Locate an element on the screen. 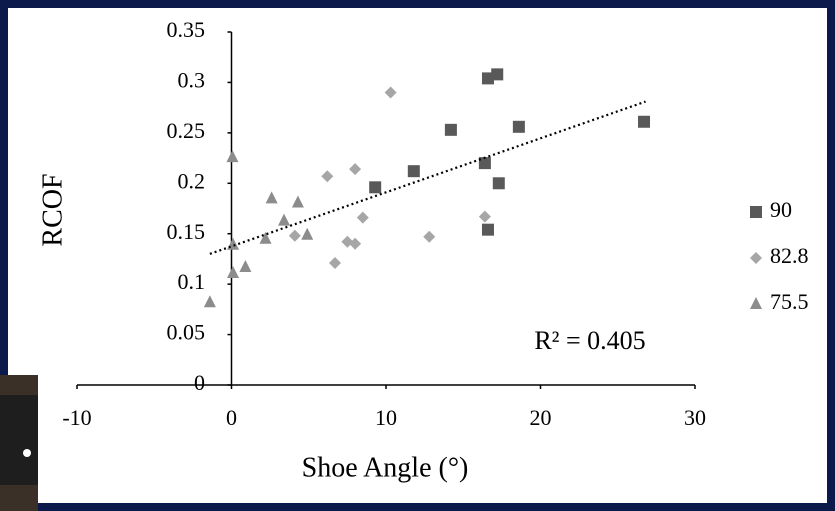 The image size is (835, 511). x-tick-label: 20 is located at coordinates (541, 417).